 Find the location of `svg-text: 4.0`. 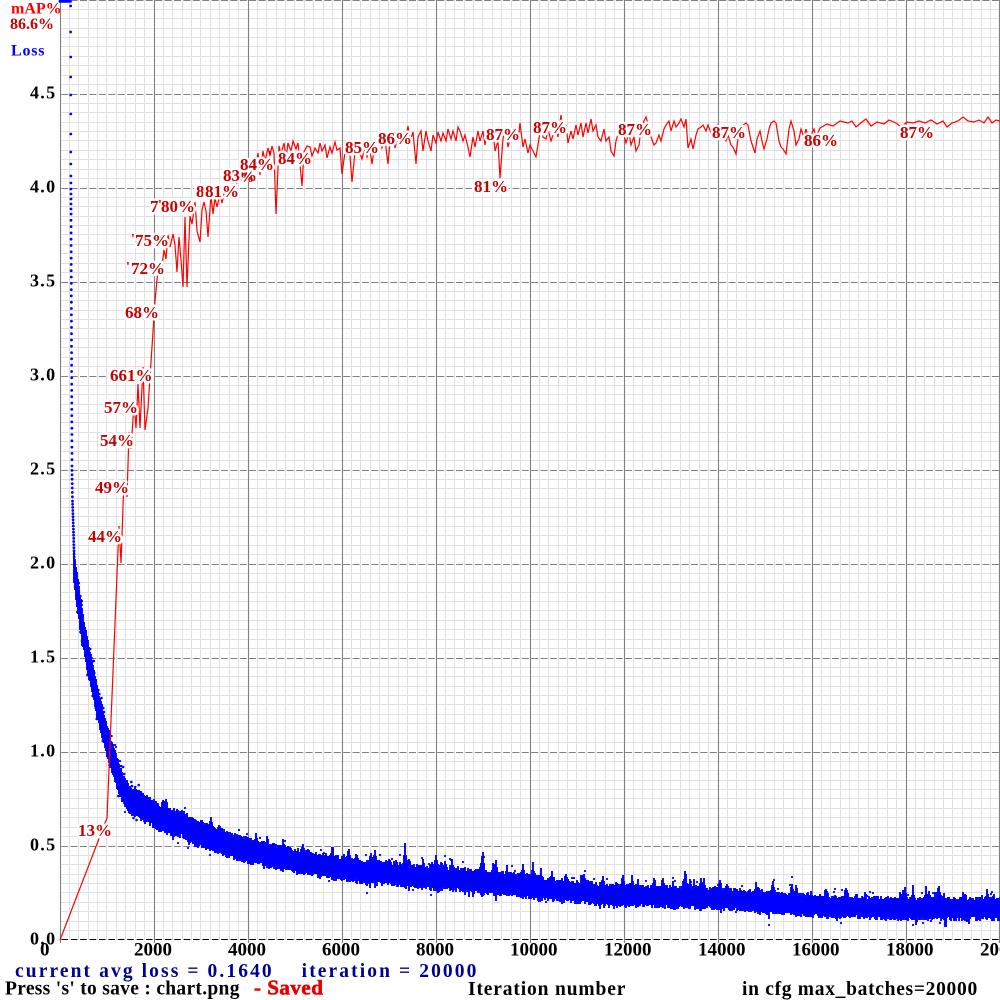

svg-text: 4.0 is located at coordinates (43, 187).